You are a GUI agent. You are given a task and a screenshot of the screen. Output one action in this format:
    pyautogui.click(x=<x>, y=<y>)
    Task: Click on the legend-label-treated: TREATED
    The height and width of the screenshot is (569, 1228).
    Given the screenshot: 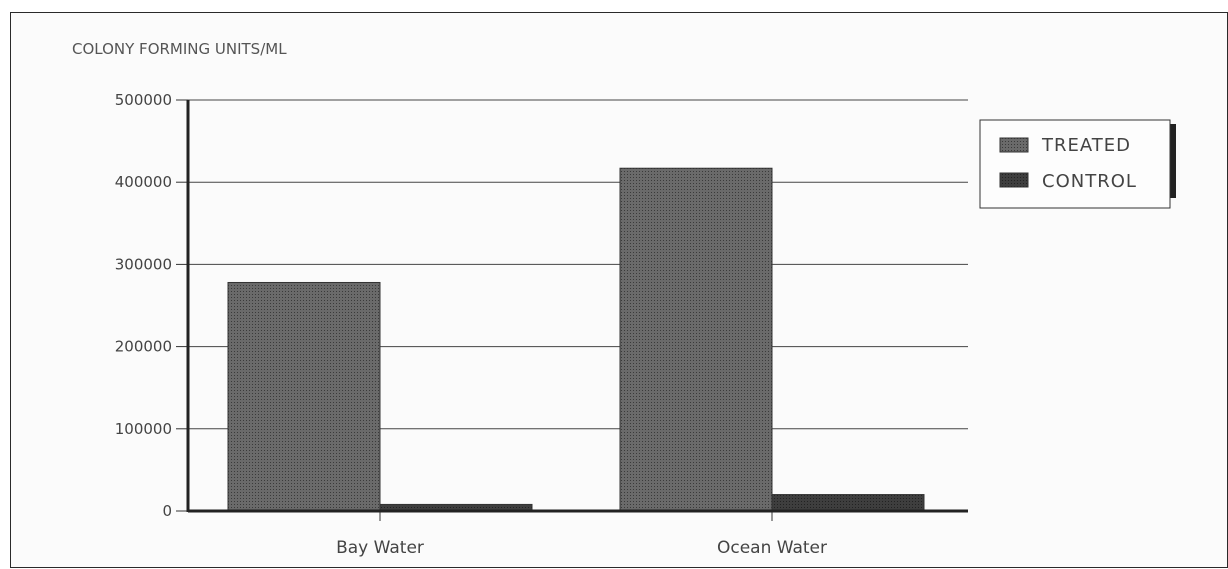 What is the action you would take?
    pyautogui.click(x=1086, y=145)
    